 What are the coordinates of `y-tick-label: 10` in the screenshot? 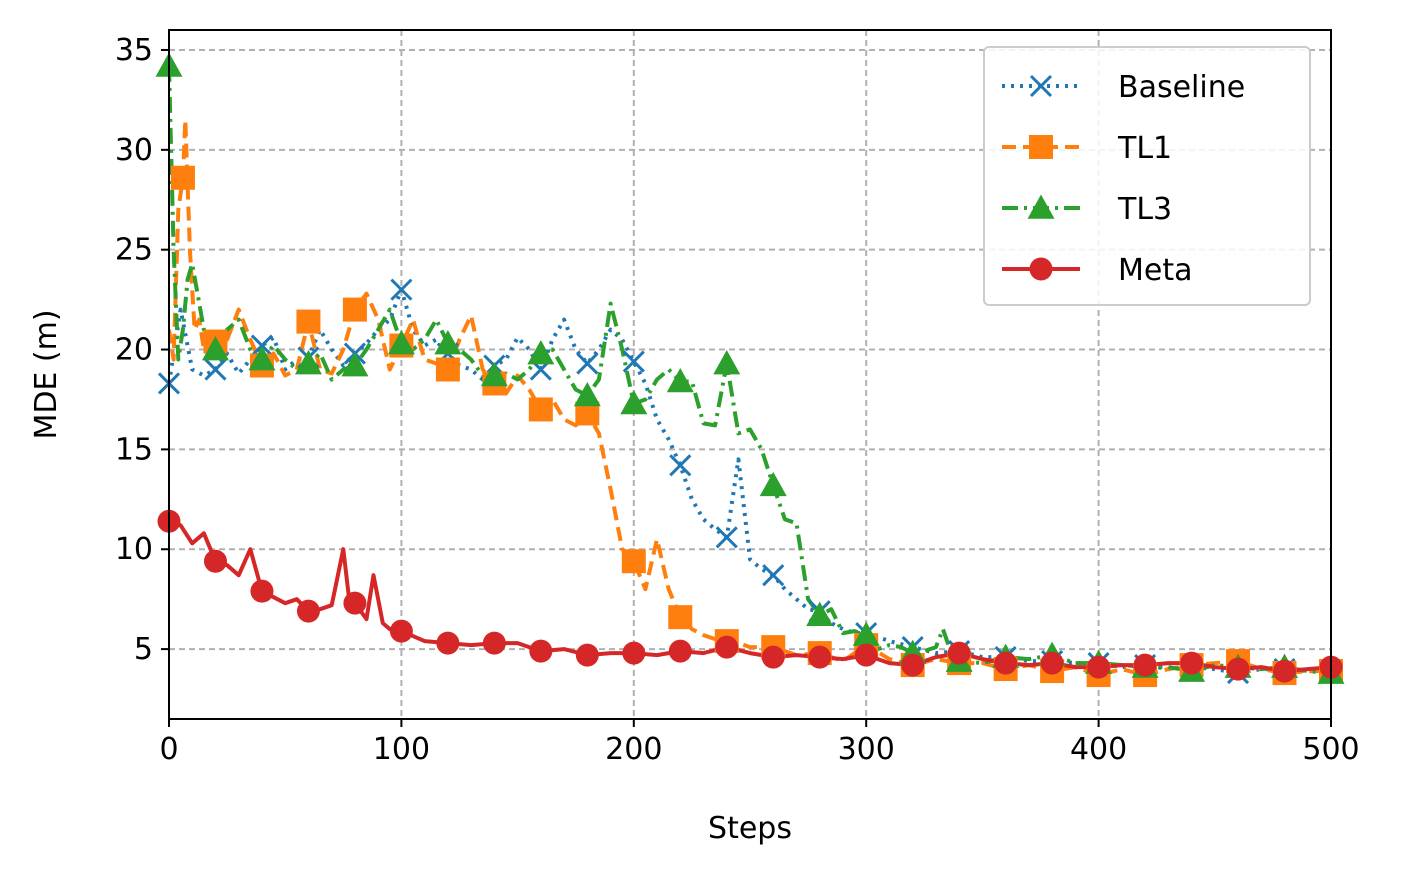 It's located at (134, 549).